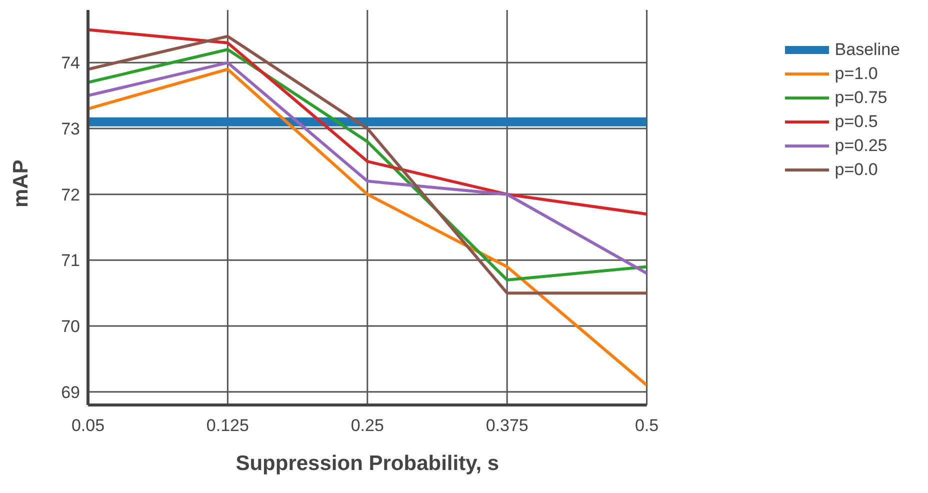 The image size is (928, 493). Describe the element at coordinates (70, 260) in the screenshot. I see `y-tick-label: 71` at that location.